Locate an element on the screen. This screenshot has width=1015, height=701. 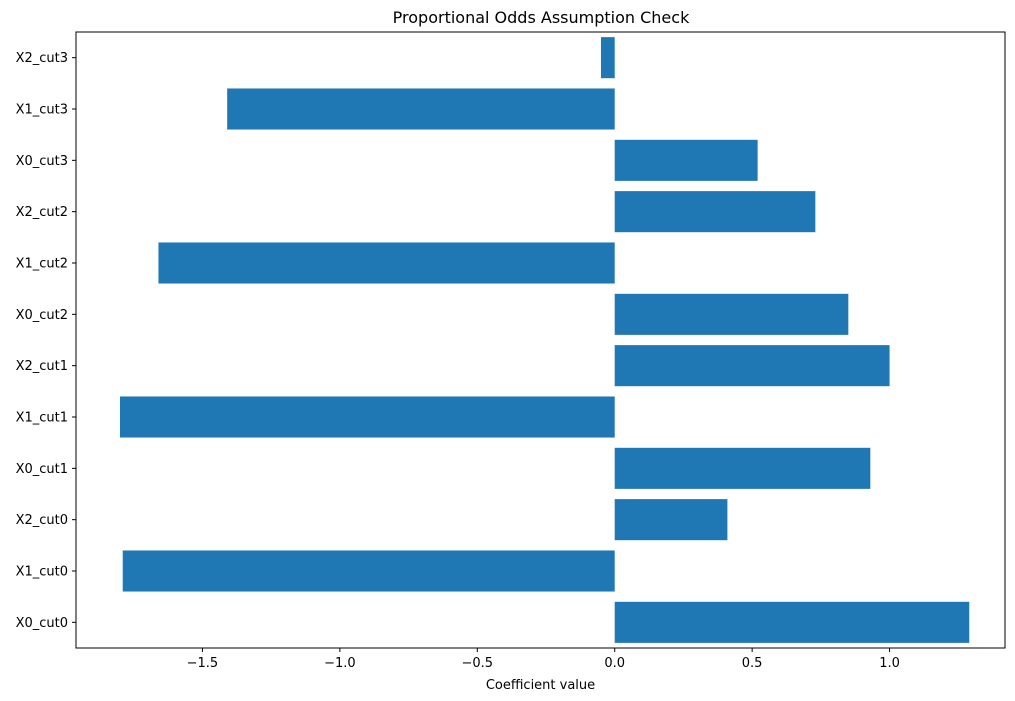
bar-X1_cut3 is located at coordinates (421, 109).